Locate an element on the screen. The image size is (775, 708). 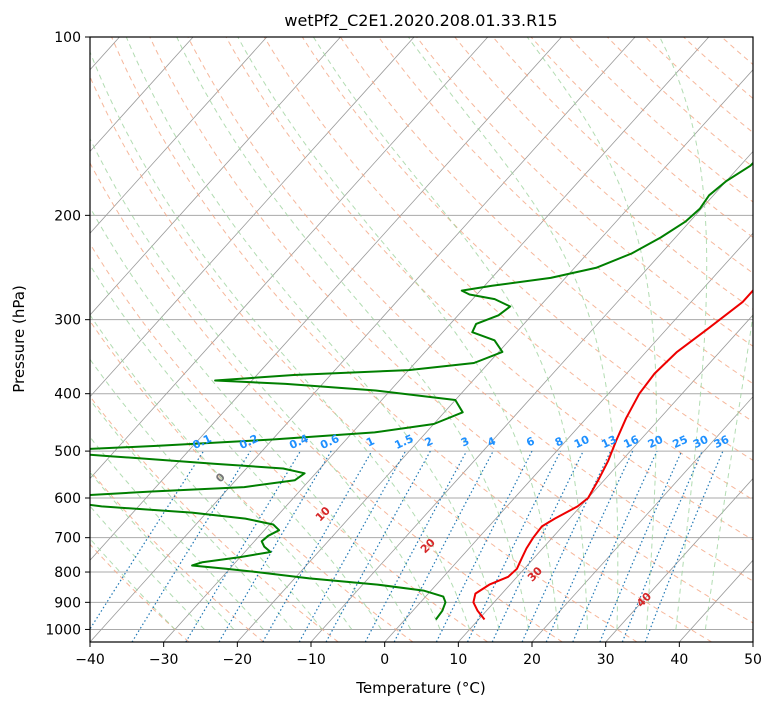
x-tick-label: 30 is located at coordinates (606, 660).